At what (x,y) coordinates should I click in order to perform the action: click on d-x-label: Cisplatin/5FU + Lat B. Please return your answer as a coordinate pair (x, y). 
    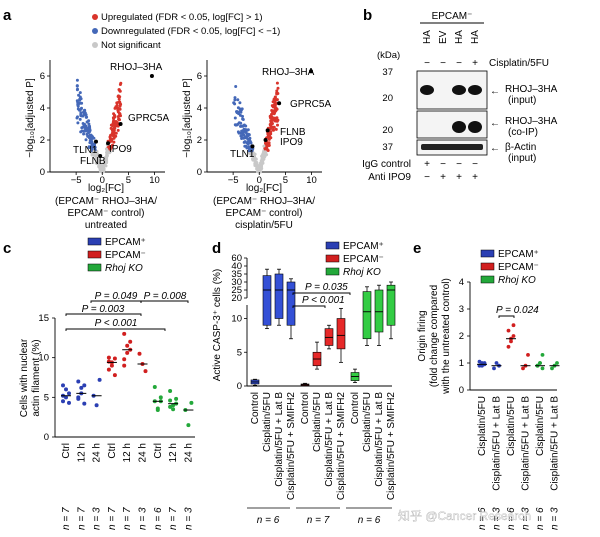
    Looking at the image, I should click on (379, 439).